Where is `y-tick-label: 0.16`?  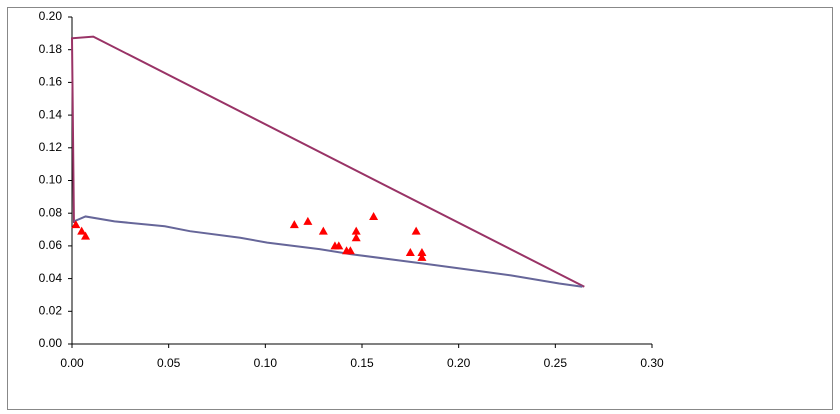 y-tick-label: 0.16 is located at coordinates (51, 82).